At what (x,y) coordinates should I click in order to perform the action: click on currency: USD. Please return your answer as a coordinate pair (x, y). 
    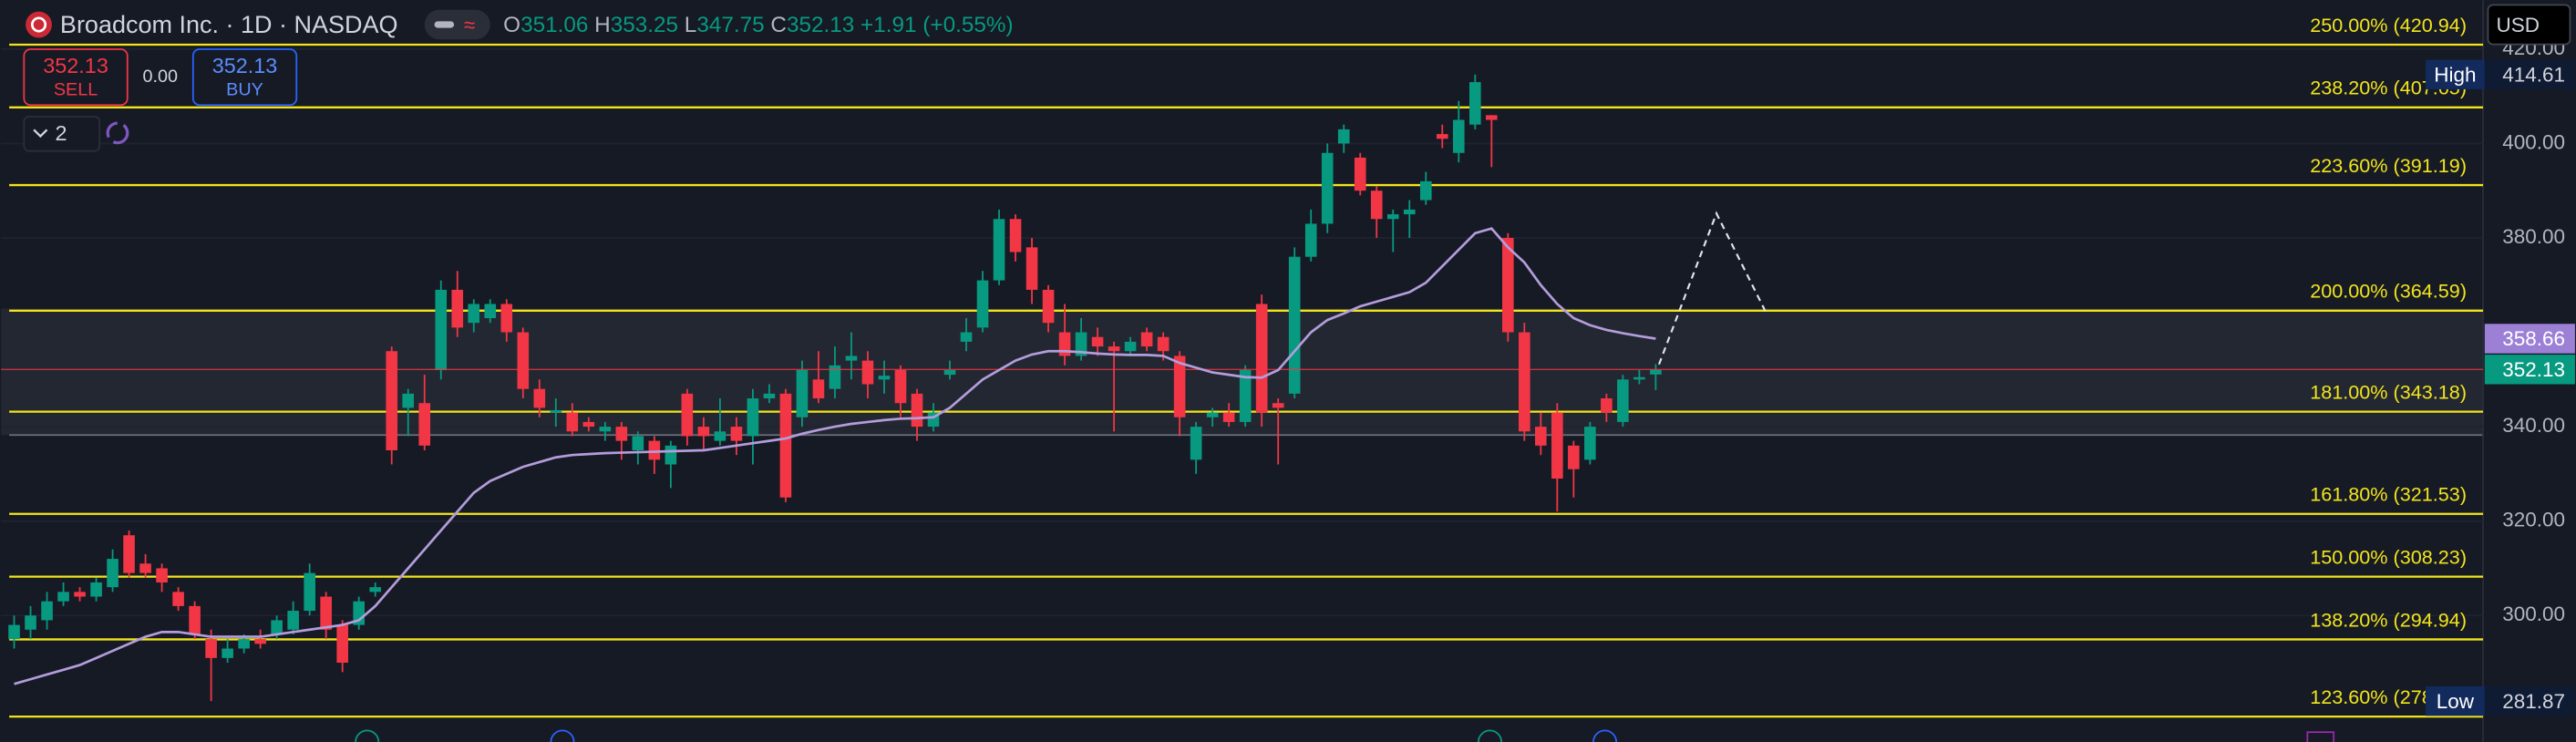
    Looking at the image, I should click on (2518, 25).